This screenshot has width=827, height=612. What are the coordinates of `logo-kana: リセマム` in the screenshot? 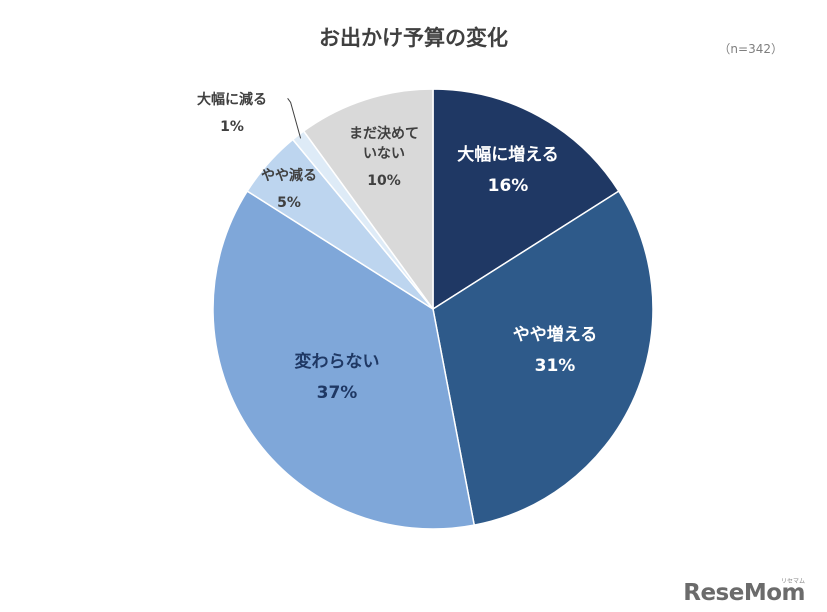 It's located at (792, 581).